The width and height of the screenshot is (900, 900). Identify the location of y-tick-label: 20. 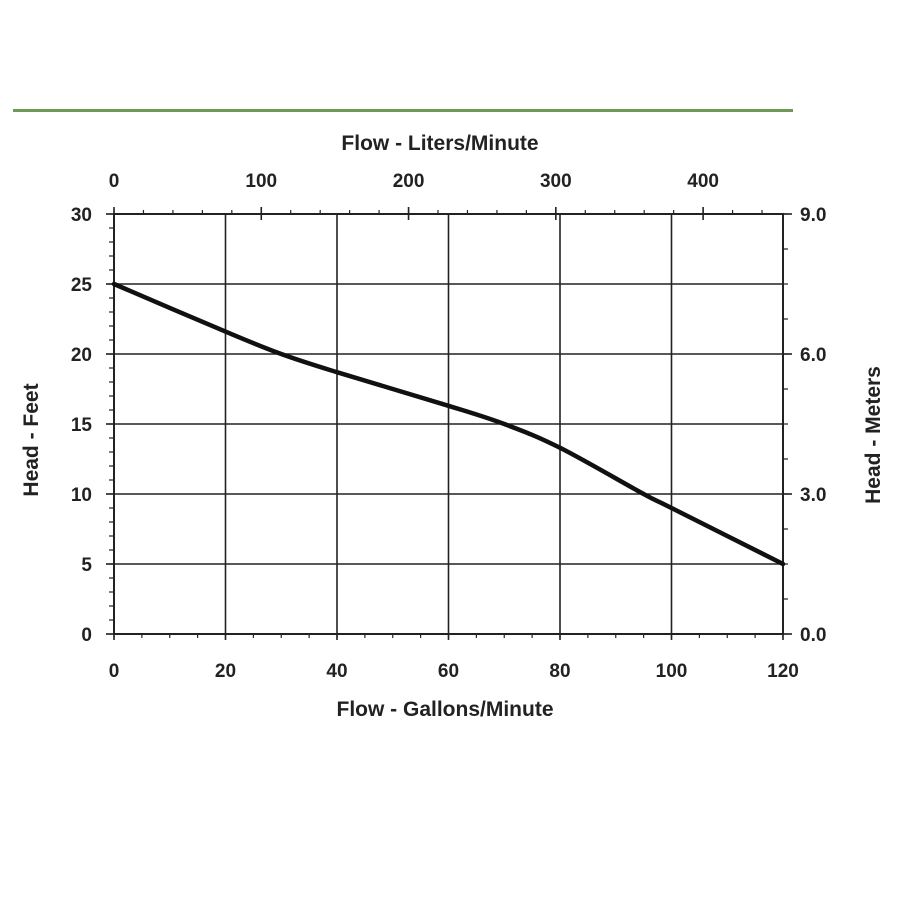
(81, 355).